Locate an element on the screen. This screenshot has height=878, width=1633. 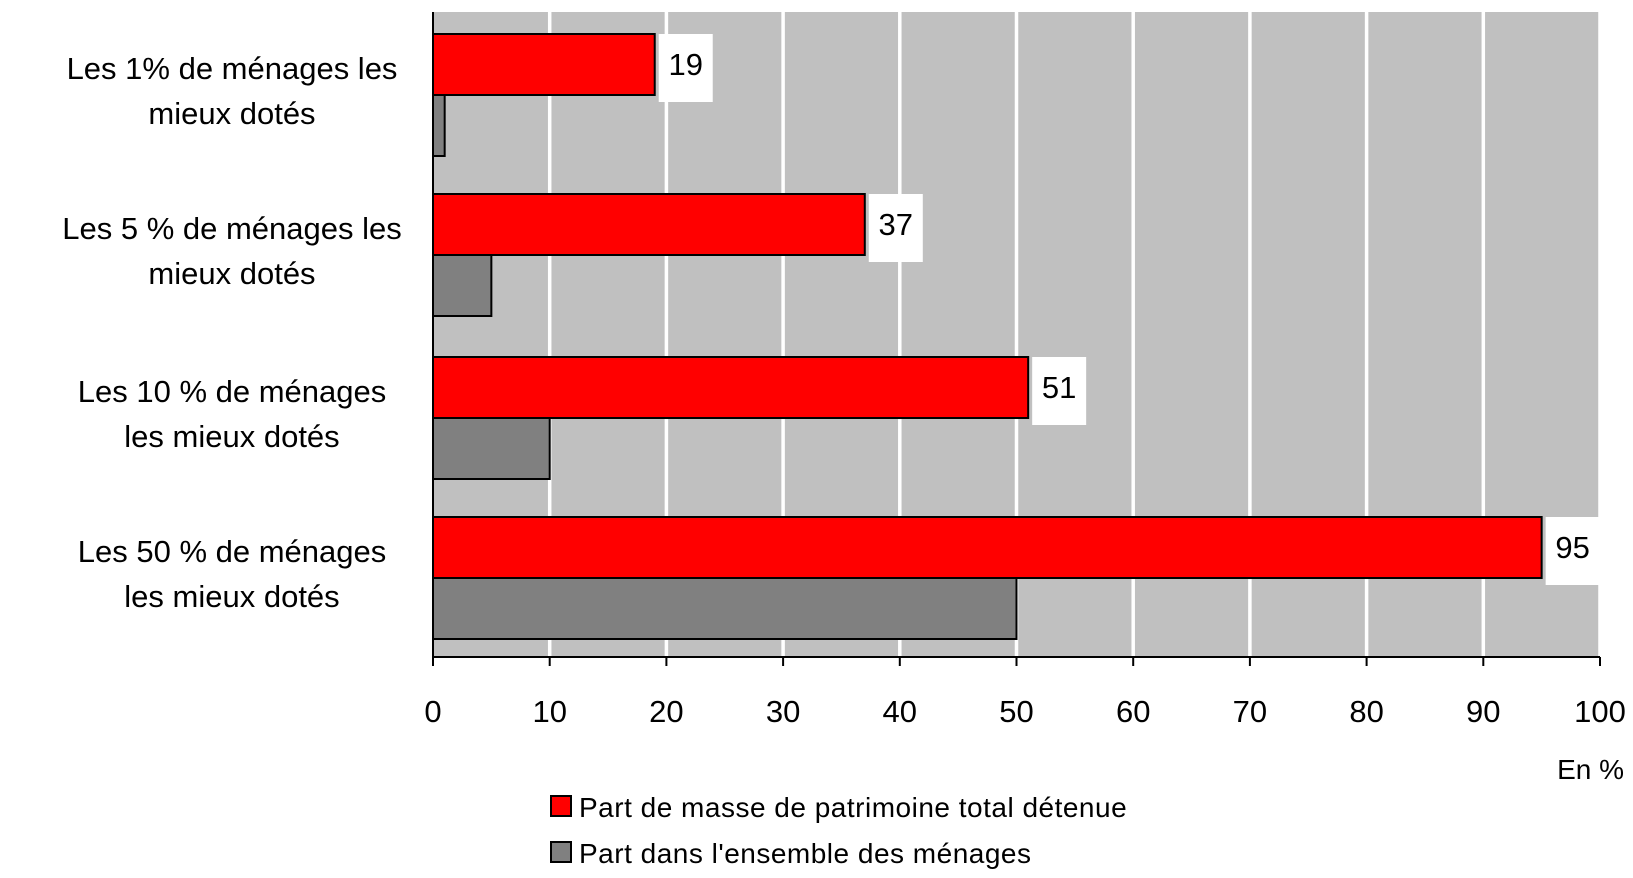
category-label-1: Les 5 % de ménages les mieux dotés is located at coordinates (232, 251).